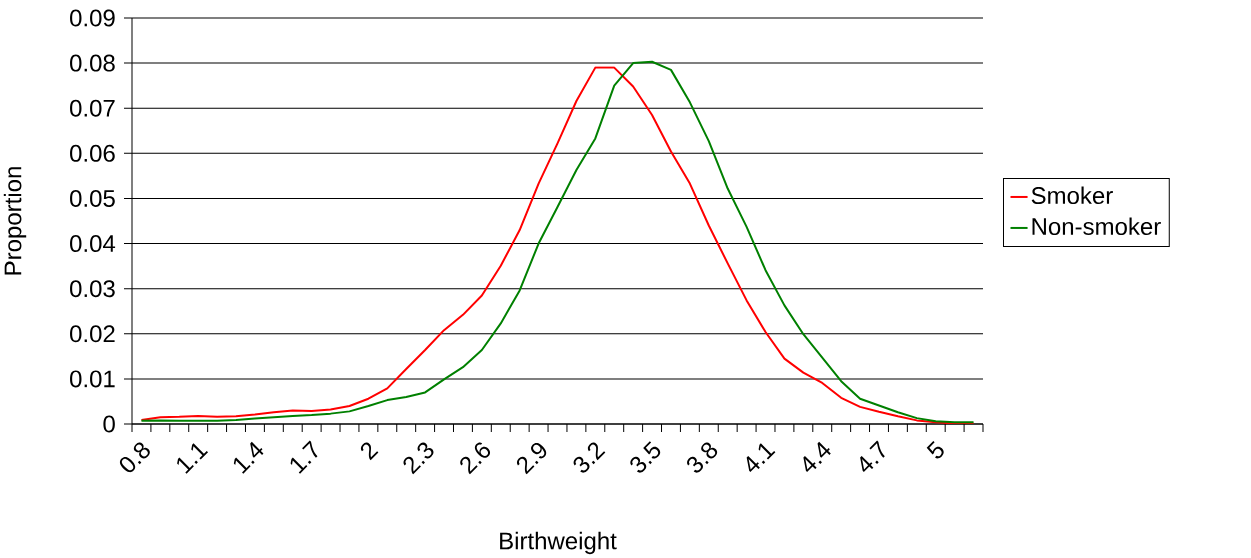  I want to click on y-tick-label: 0.07, so click(92, 108).